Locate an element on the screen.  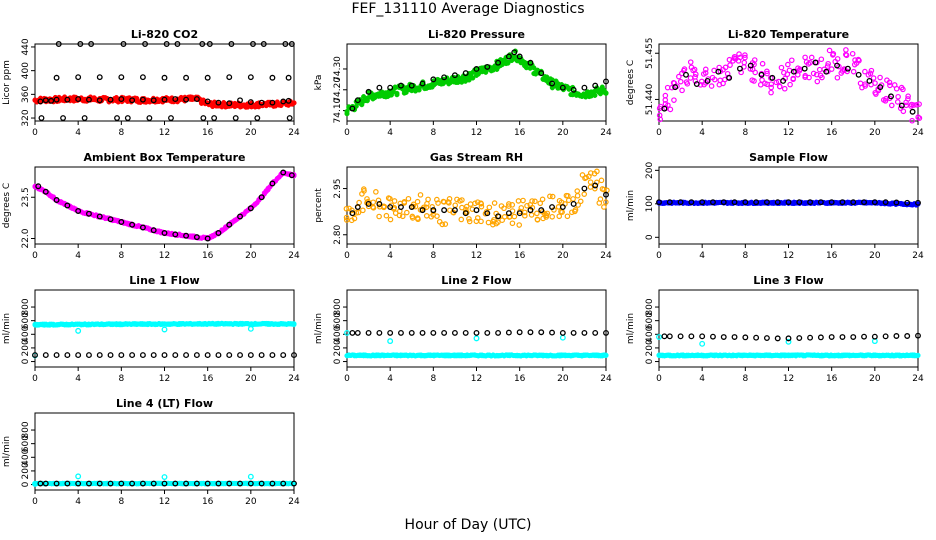
x-tick-label: 24 is located at coordinates (294, 379).